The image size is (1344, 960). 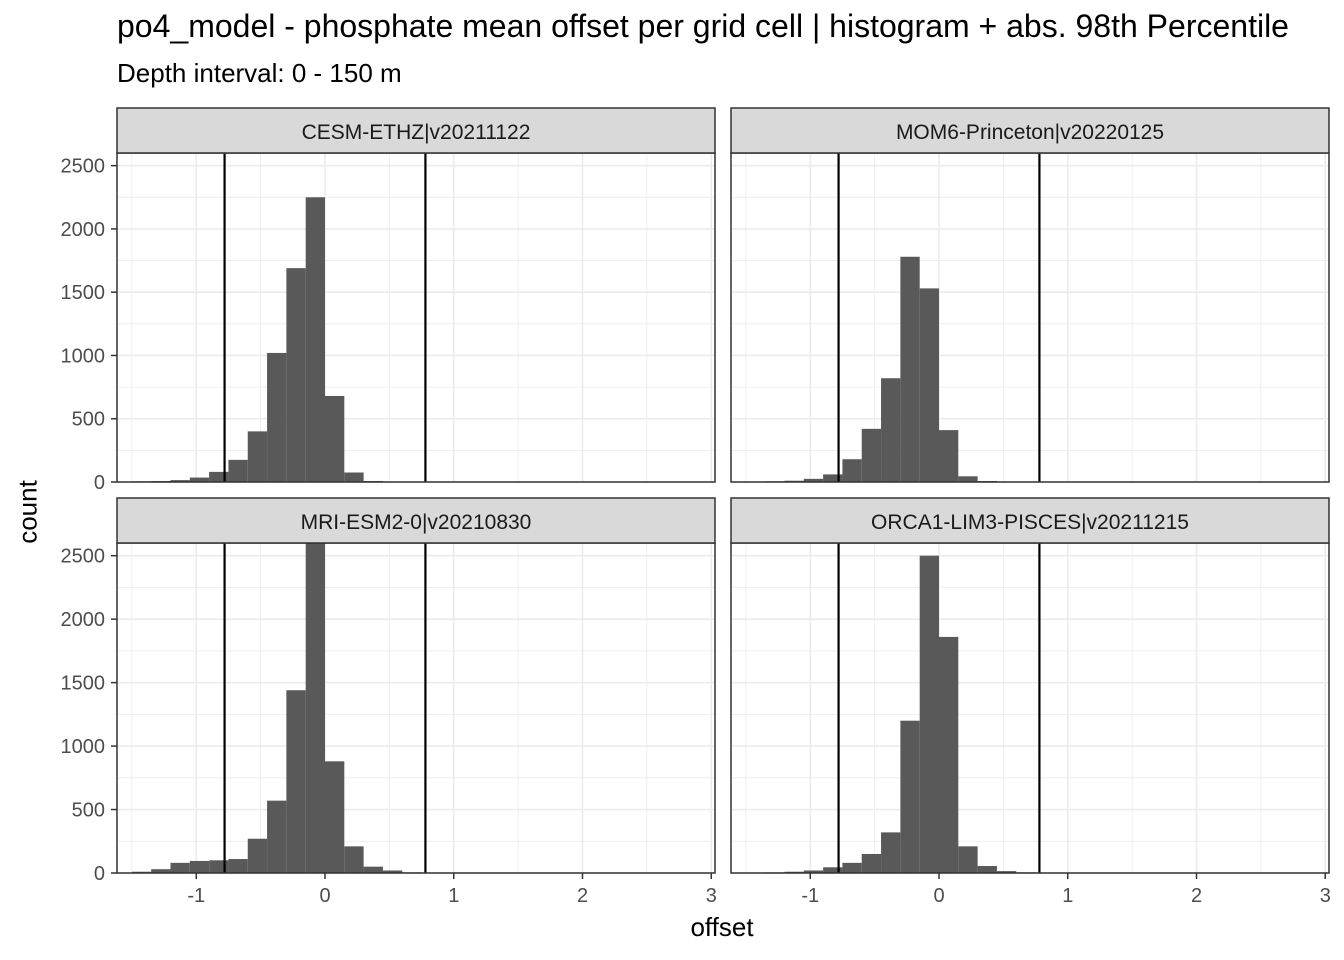 I want to click on x-axis-label: offset, so click(x=722, y=927).